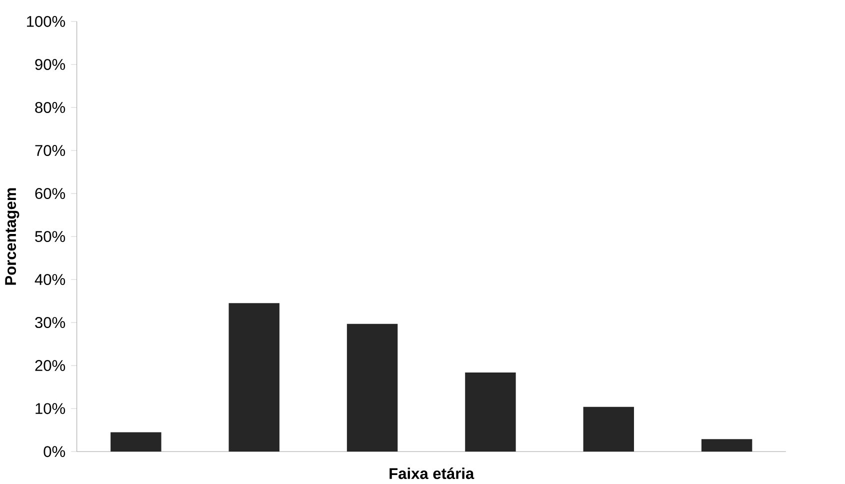 The width and height of the screenshot is (845, 484). I want to click on y-tick-label: 0%, so click(55, 451).